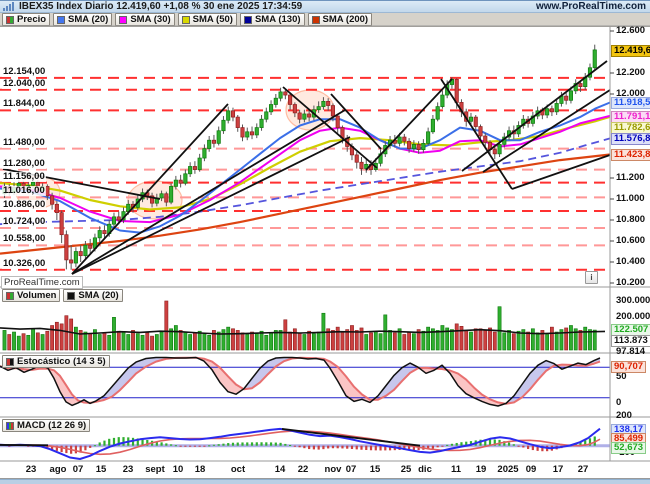  Describe the element at coordinates (558, 470) in the screenshot. I see `date-axis-label: 17` at that location.